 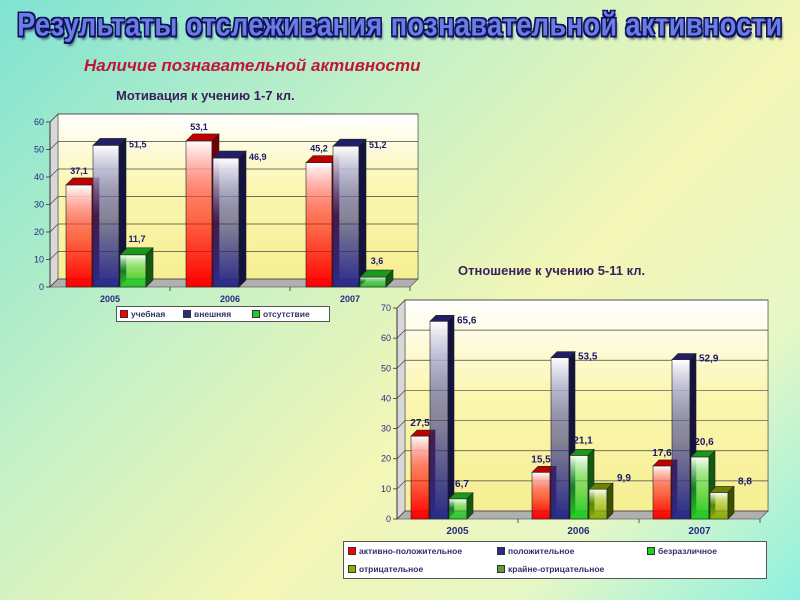 I want to click on legend-item: активно-положительное, so click(x=405, y=551).